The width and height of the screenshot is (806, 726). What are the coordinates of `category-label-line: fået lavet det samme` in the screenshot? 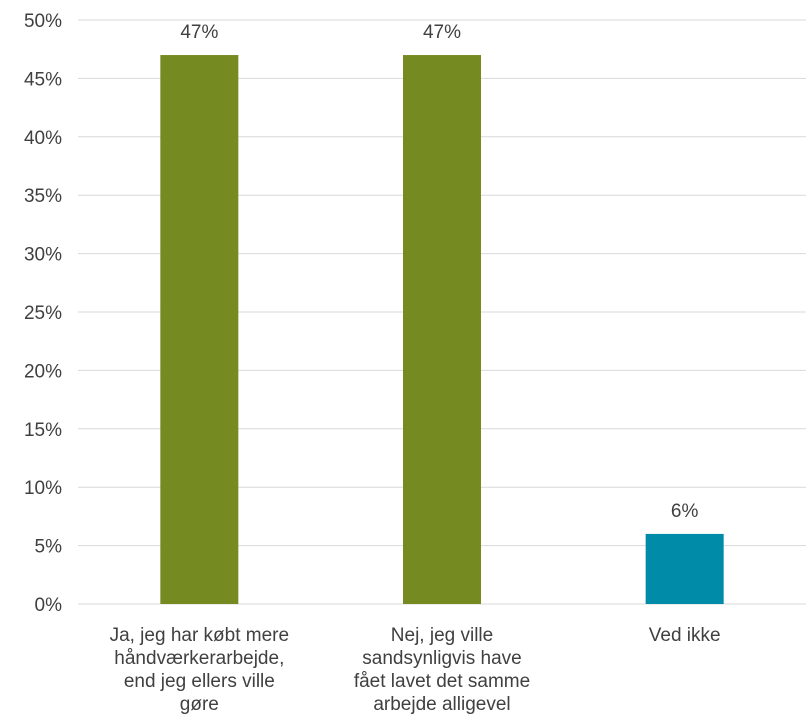 It's located at (442, 681).